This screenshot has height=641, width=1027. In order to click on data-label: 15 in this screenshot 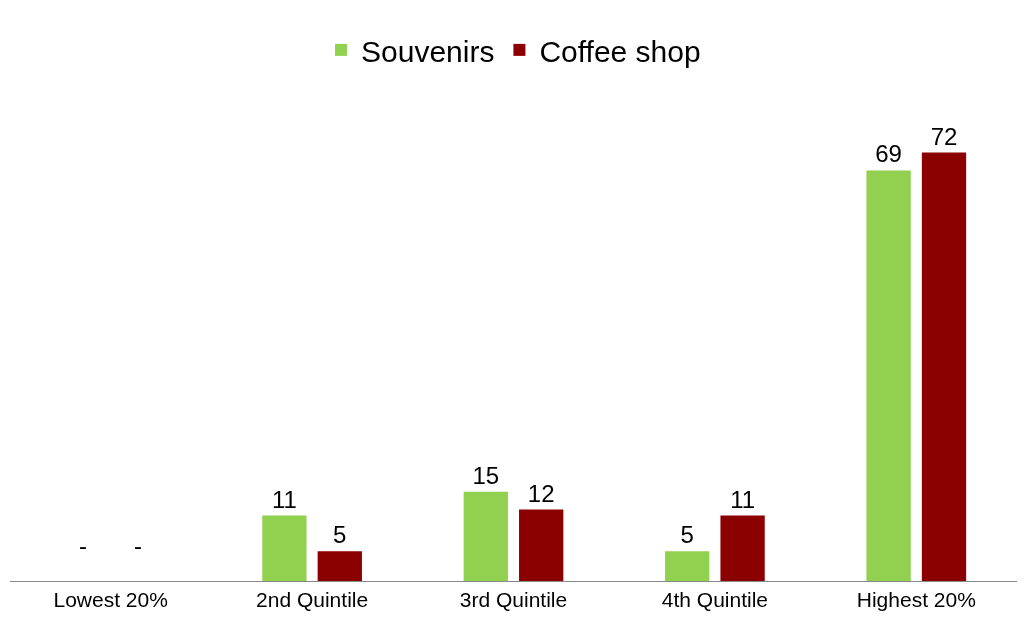, I will do `click(486, 475)`.